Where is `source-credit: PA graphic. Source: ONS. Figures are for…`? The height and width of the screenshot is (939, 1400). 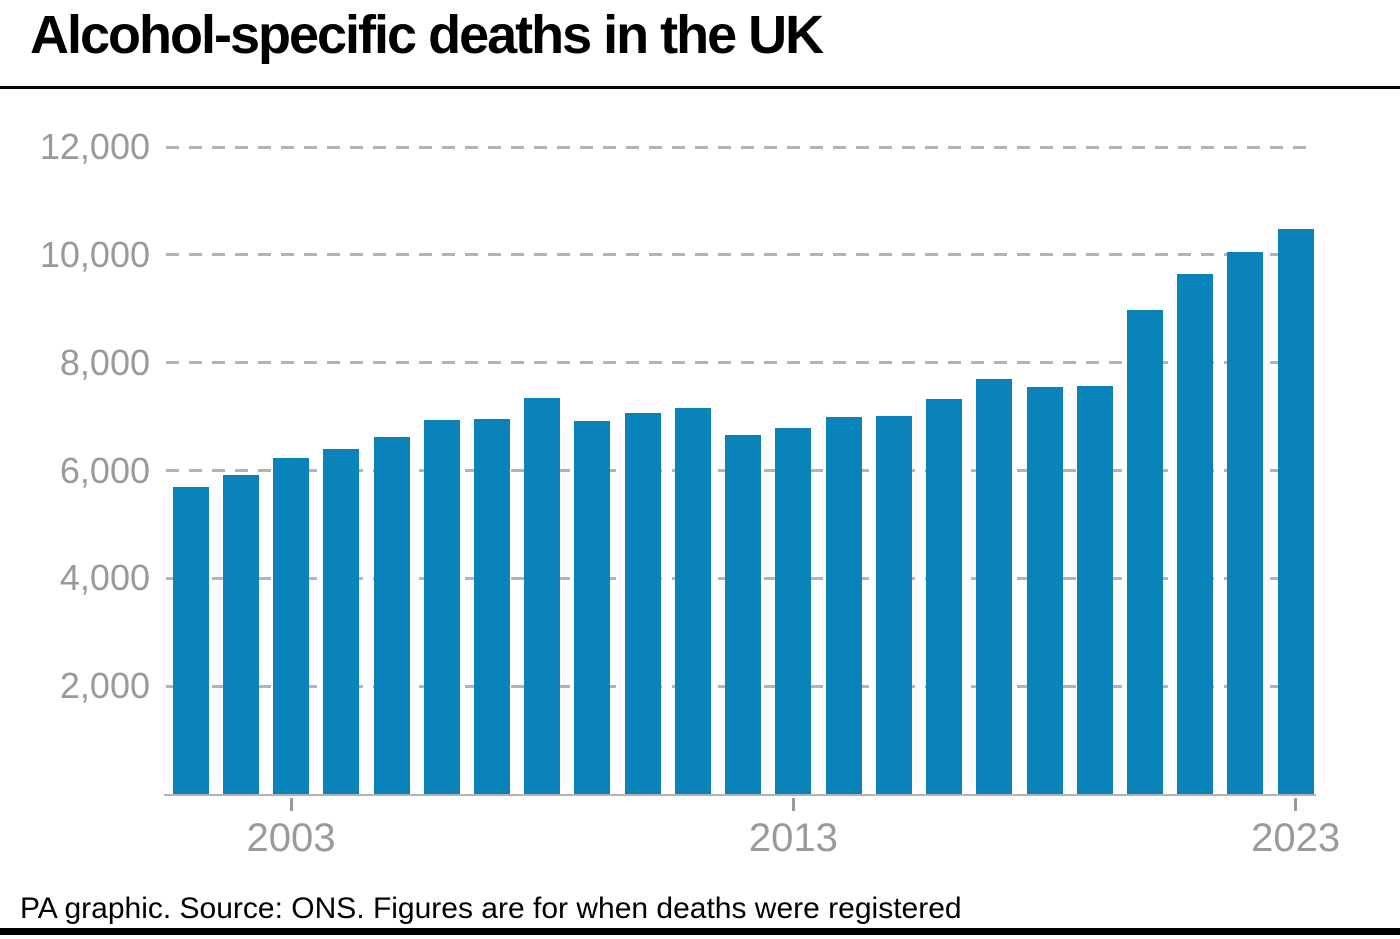 source-credit: PA graphic. Source: ONS. Figures are for… is located at coordinates (491, 908).